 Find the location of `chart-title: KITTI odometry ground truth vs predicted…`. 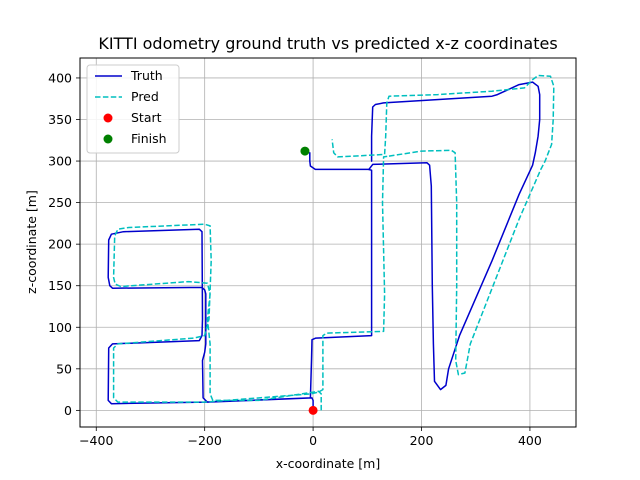

chart-title: KITTI odometry ground truth vs predicted… is located at coordinates (327, 43).